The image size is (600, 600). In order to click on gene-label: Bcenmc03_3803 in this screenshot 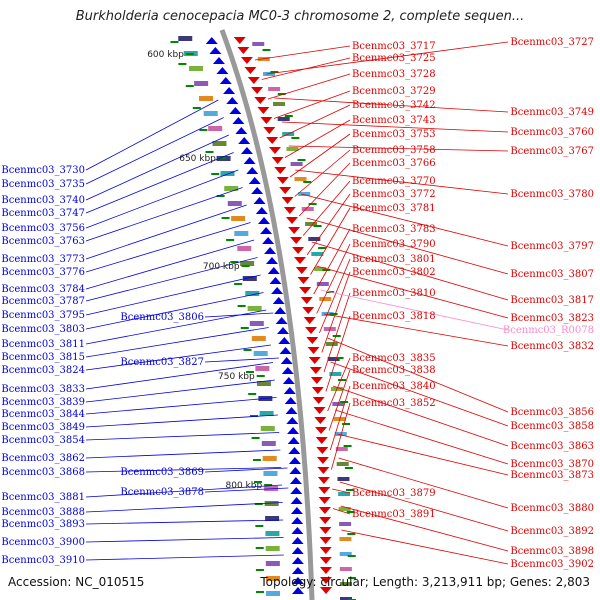, I will do `click(43, 329)`.